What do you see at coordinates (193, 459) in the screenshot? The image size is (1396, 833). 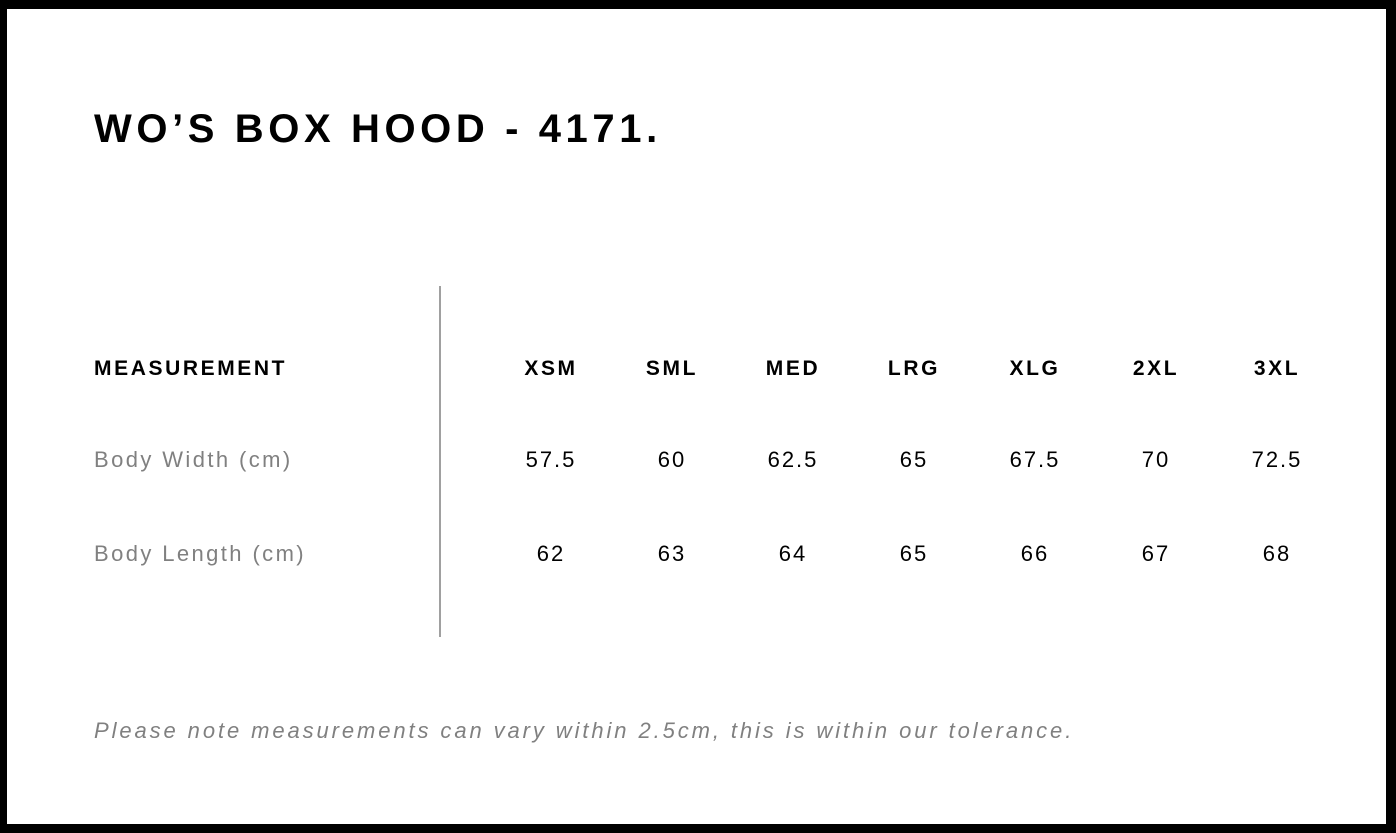 I see `row-label-body-width: Body Width (cm)` at bounding box center [193, 459].